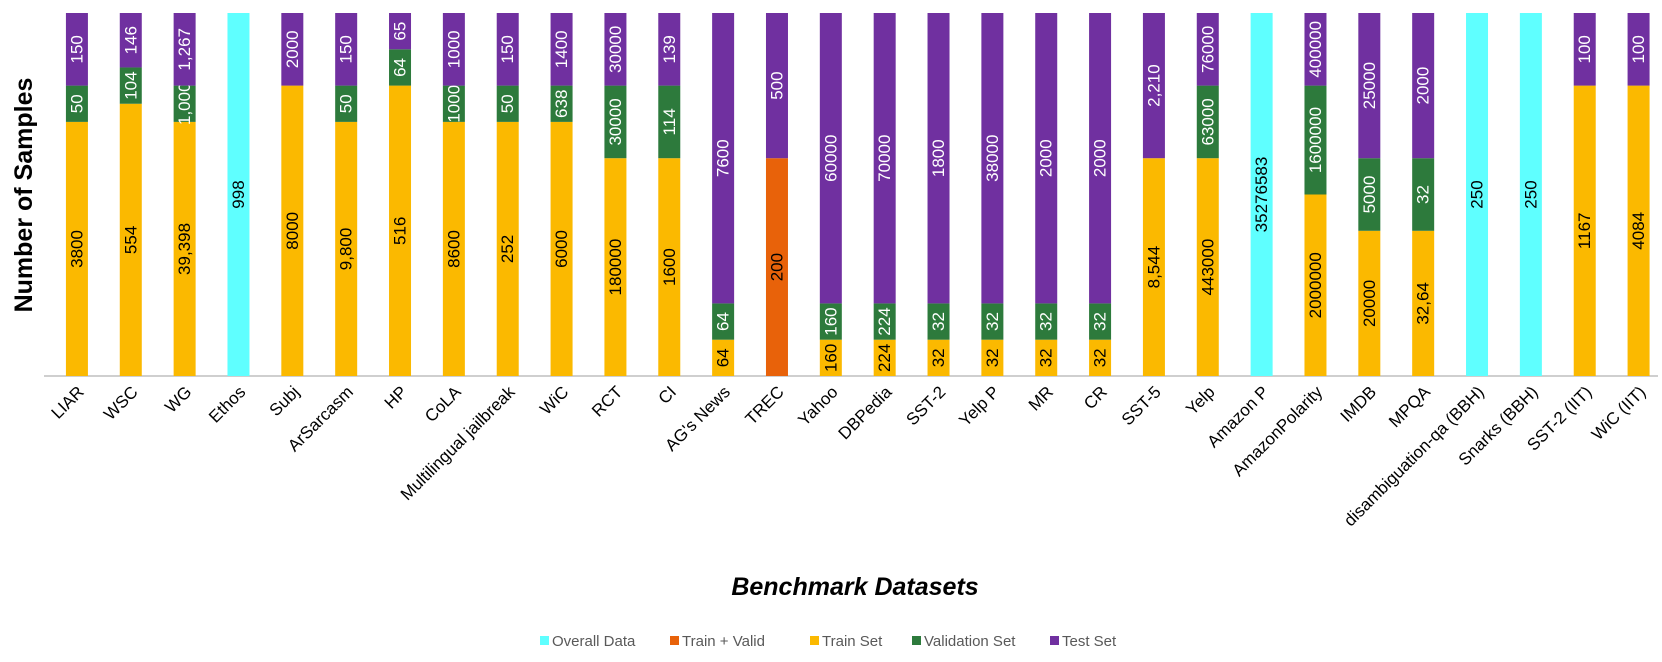 The height and width of the screenshot is (662, 1662). What do you see at coordinates (120, 402) in the screenshot?
I see `x-tick-label: WSC` at bounding box center [120, 402].